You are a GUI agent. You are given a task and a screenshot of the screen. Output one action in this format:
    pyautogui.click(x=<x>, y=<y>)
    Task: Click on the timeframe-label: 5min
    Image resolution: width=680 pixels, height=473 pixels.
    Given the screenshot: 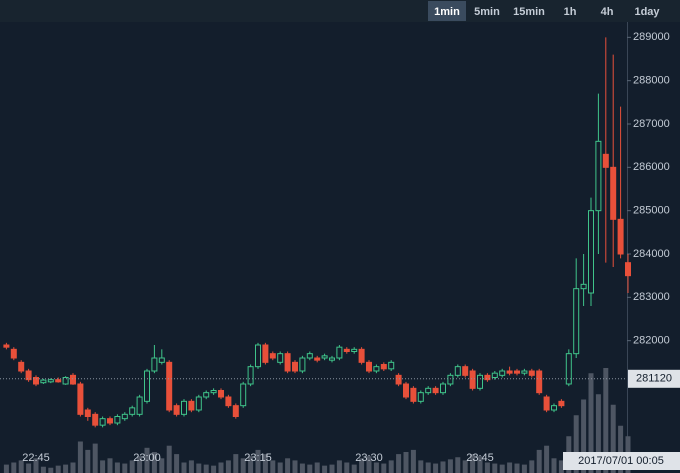 What is the action you would take?
    pyautogui.click(x=487, y=12)
    